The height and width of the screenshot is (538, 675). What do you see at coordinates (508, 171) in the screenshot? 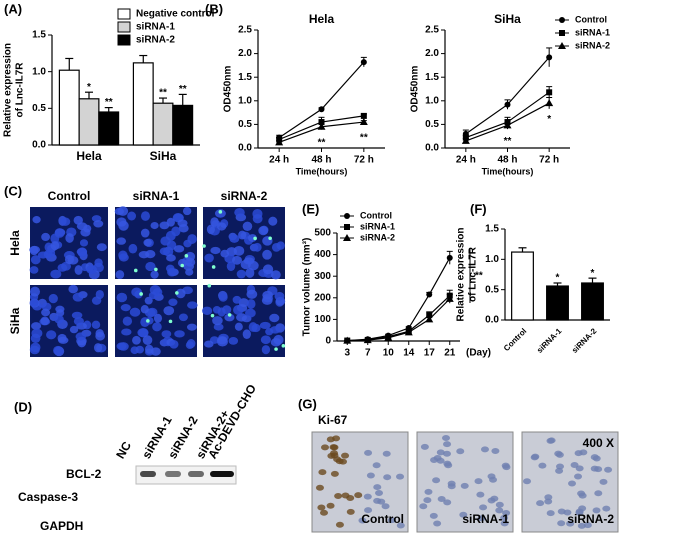
I see `x-axis-label: Time(hours)` at bounding box center [508, 171].